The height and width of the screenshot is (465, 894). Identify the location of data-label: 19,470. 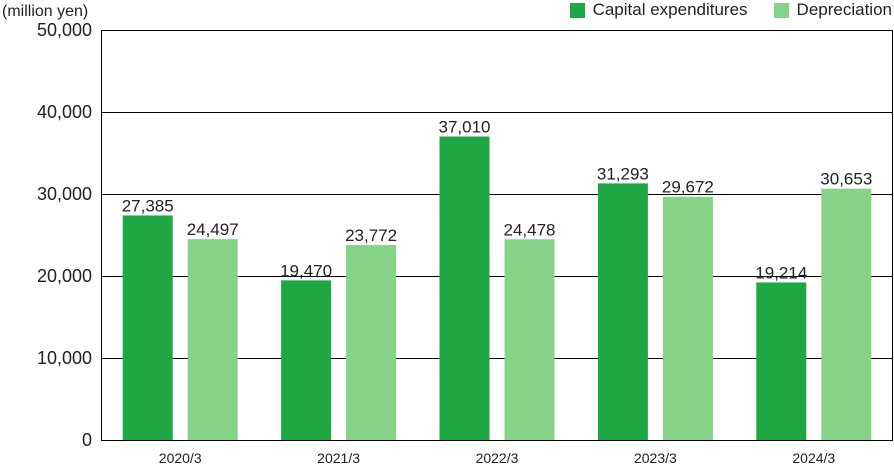
(306, 270).